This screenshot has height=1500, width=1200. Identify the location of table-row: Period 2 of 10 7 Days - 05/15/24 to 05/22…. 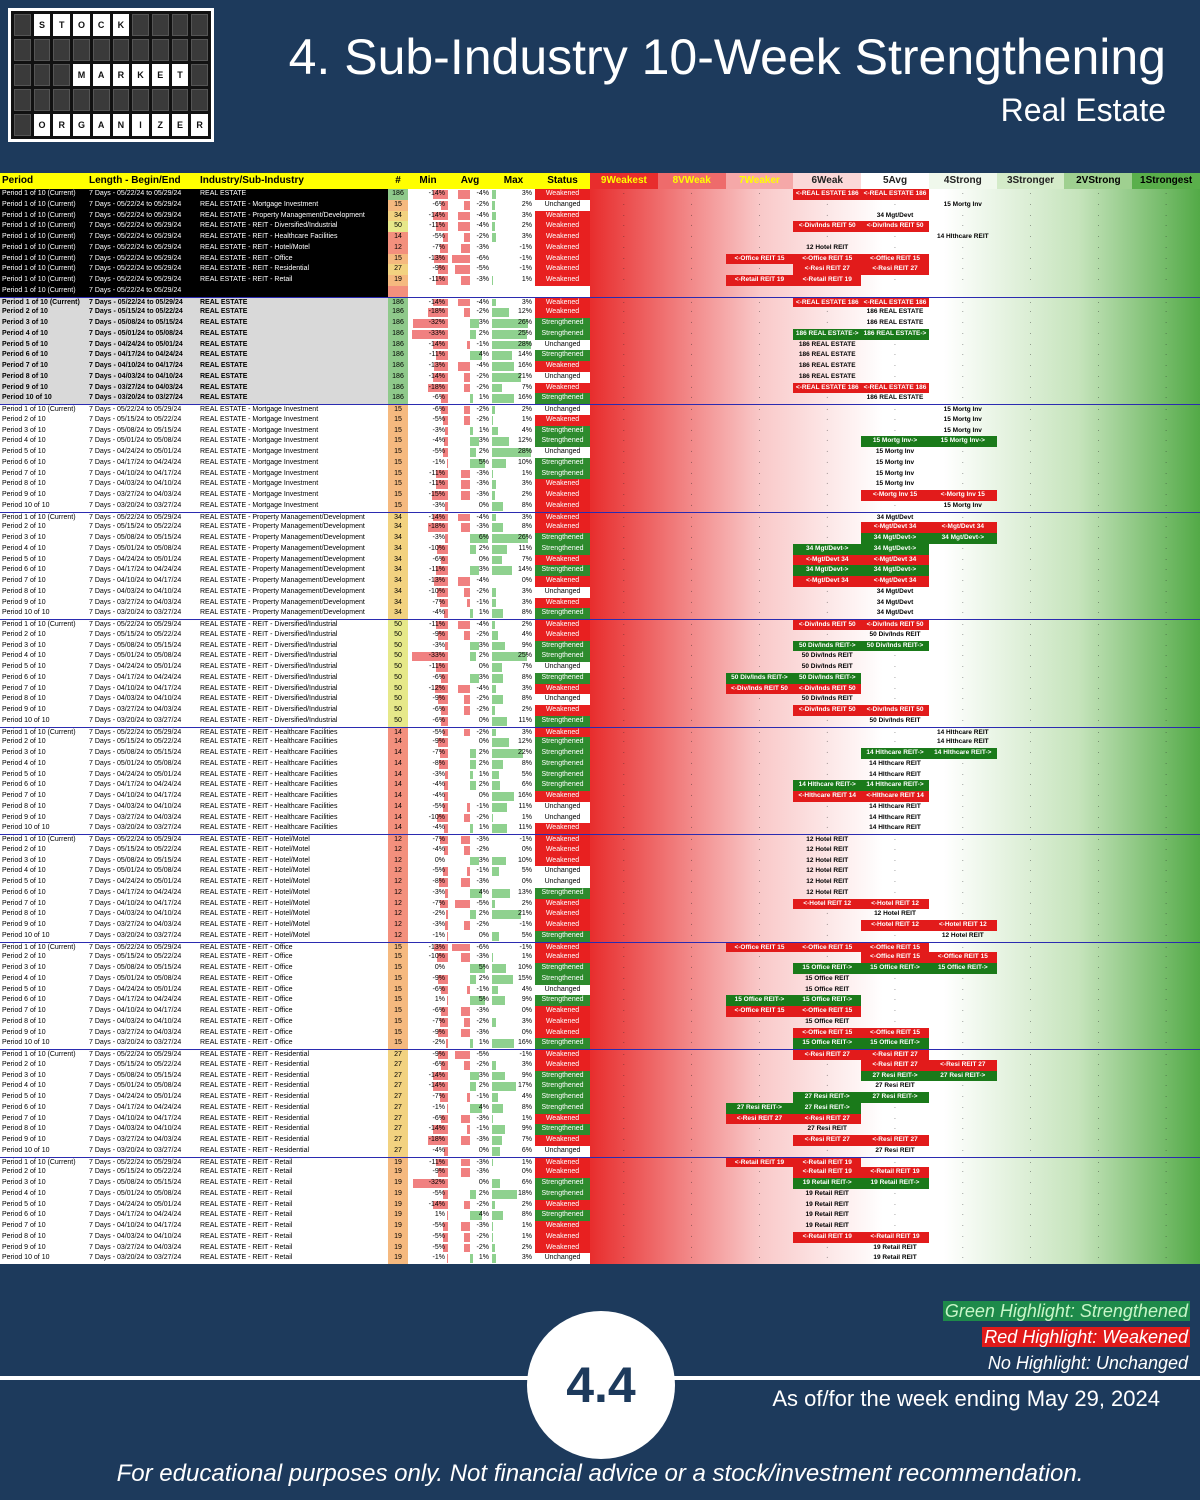
(600, 527).